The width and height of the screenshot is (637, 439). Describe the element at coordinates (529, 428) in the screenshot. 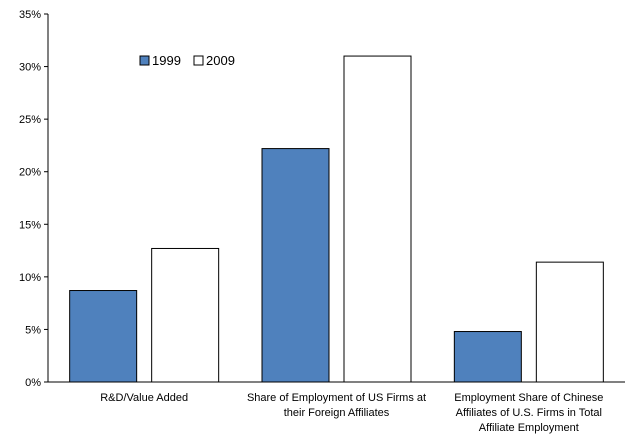

I see `x-category-label: Affiliate Employment` at that location.